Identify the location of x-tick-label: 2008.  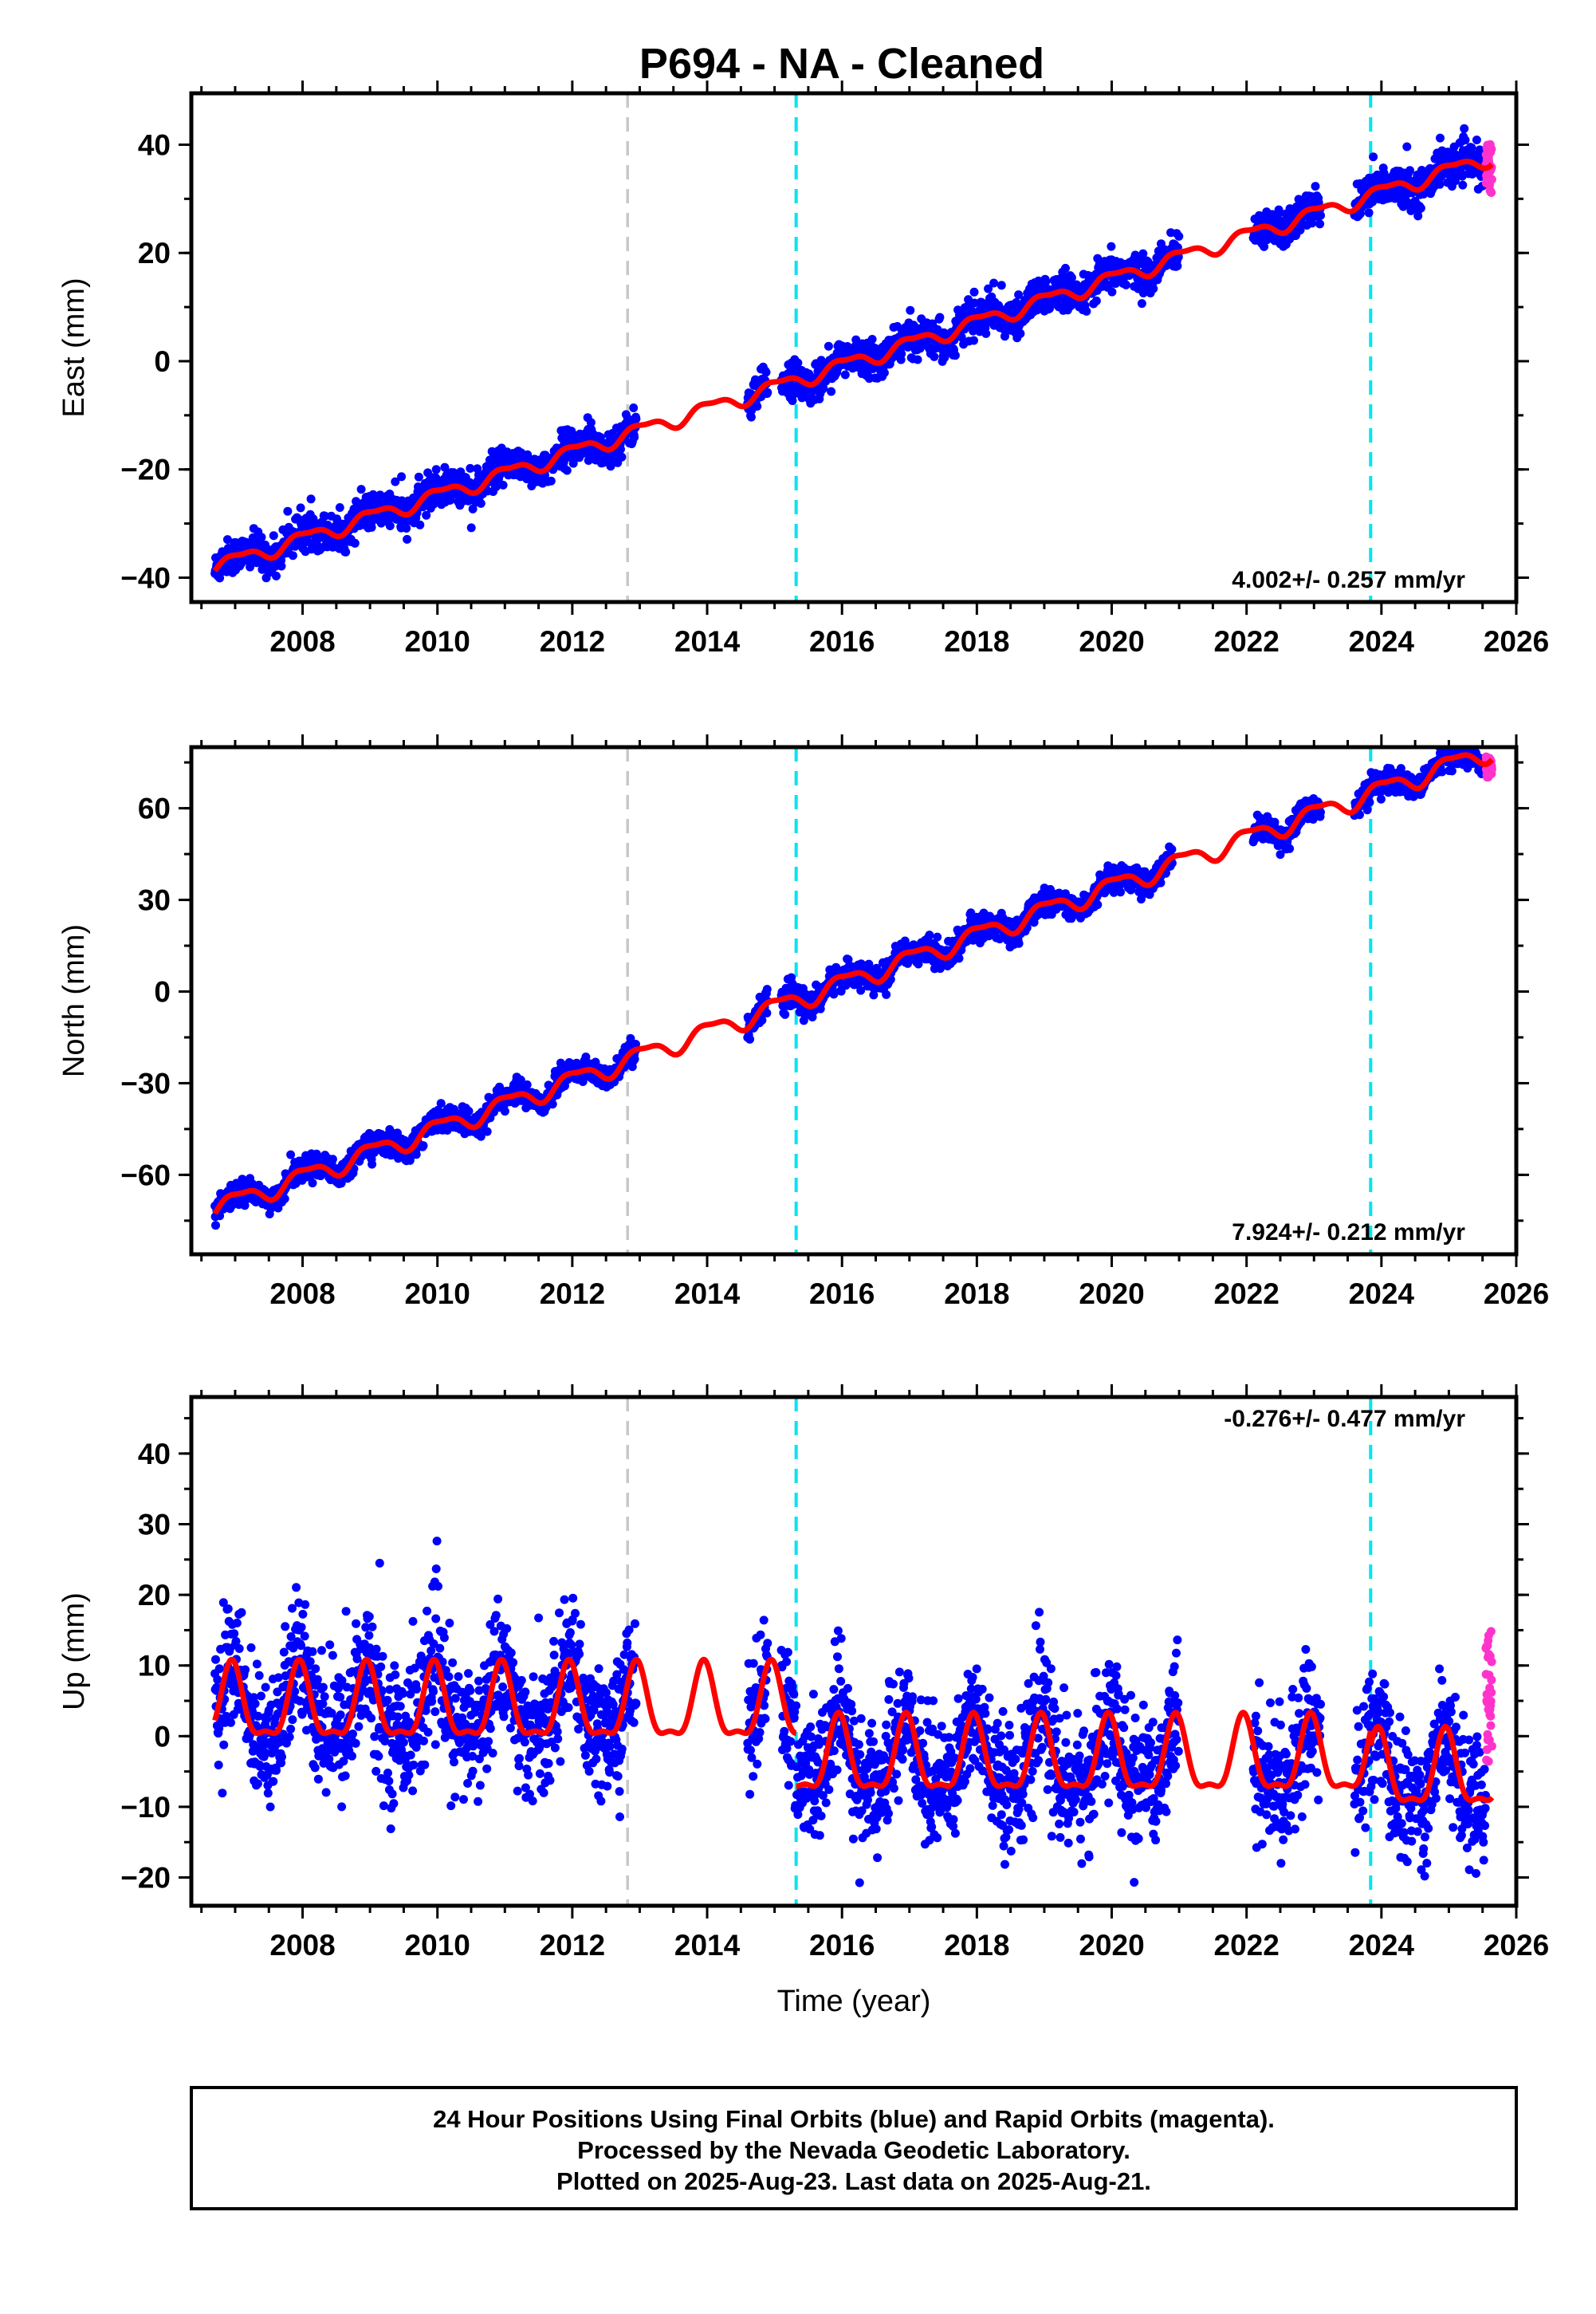
(302, 642).